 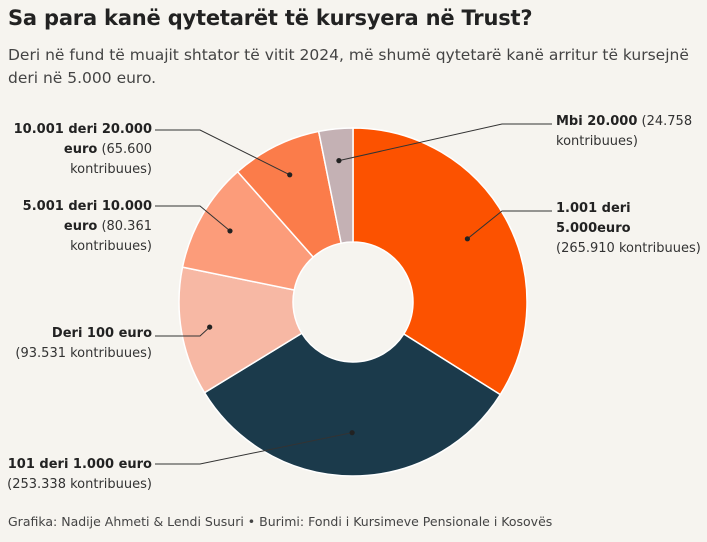 What do you see at coordinates (593, 218) in the screenshot?
I see `label-1001-5000-name: 1.001 deri 5.000euro` at bounding box center [593, 218].